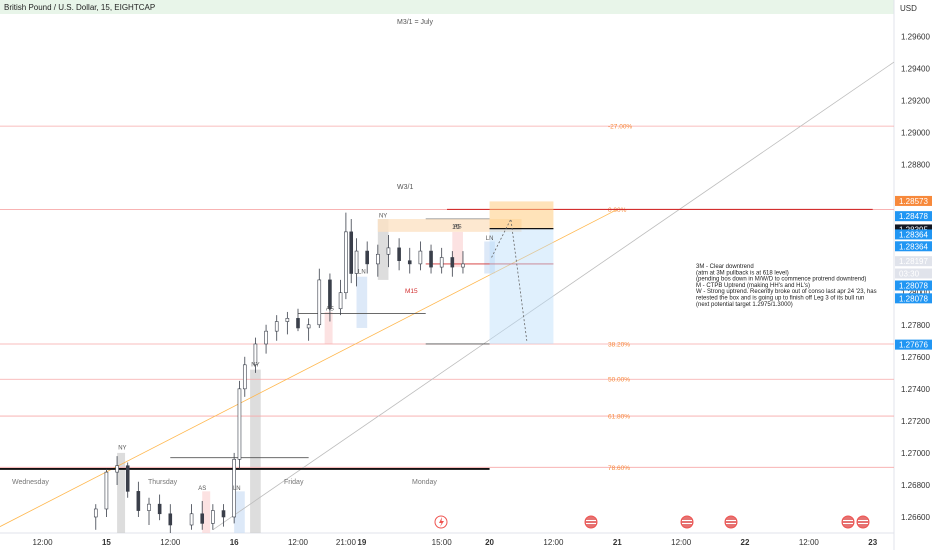 The image size is (932, 550). Describe the element at coordinates (442, 542) in the screenshot. I see `time-tick-label: 15:00` at that location.